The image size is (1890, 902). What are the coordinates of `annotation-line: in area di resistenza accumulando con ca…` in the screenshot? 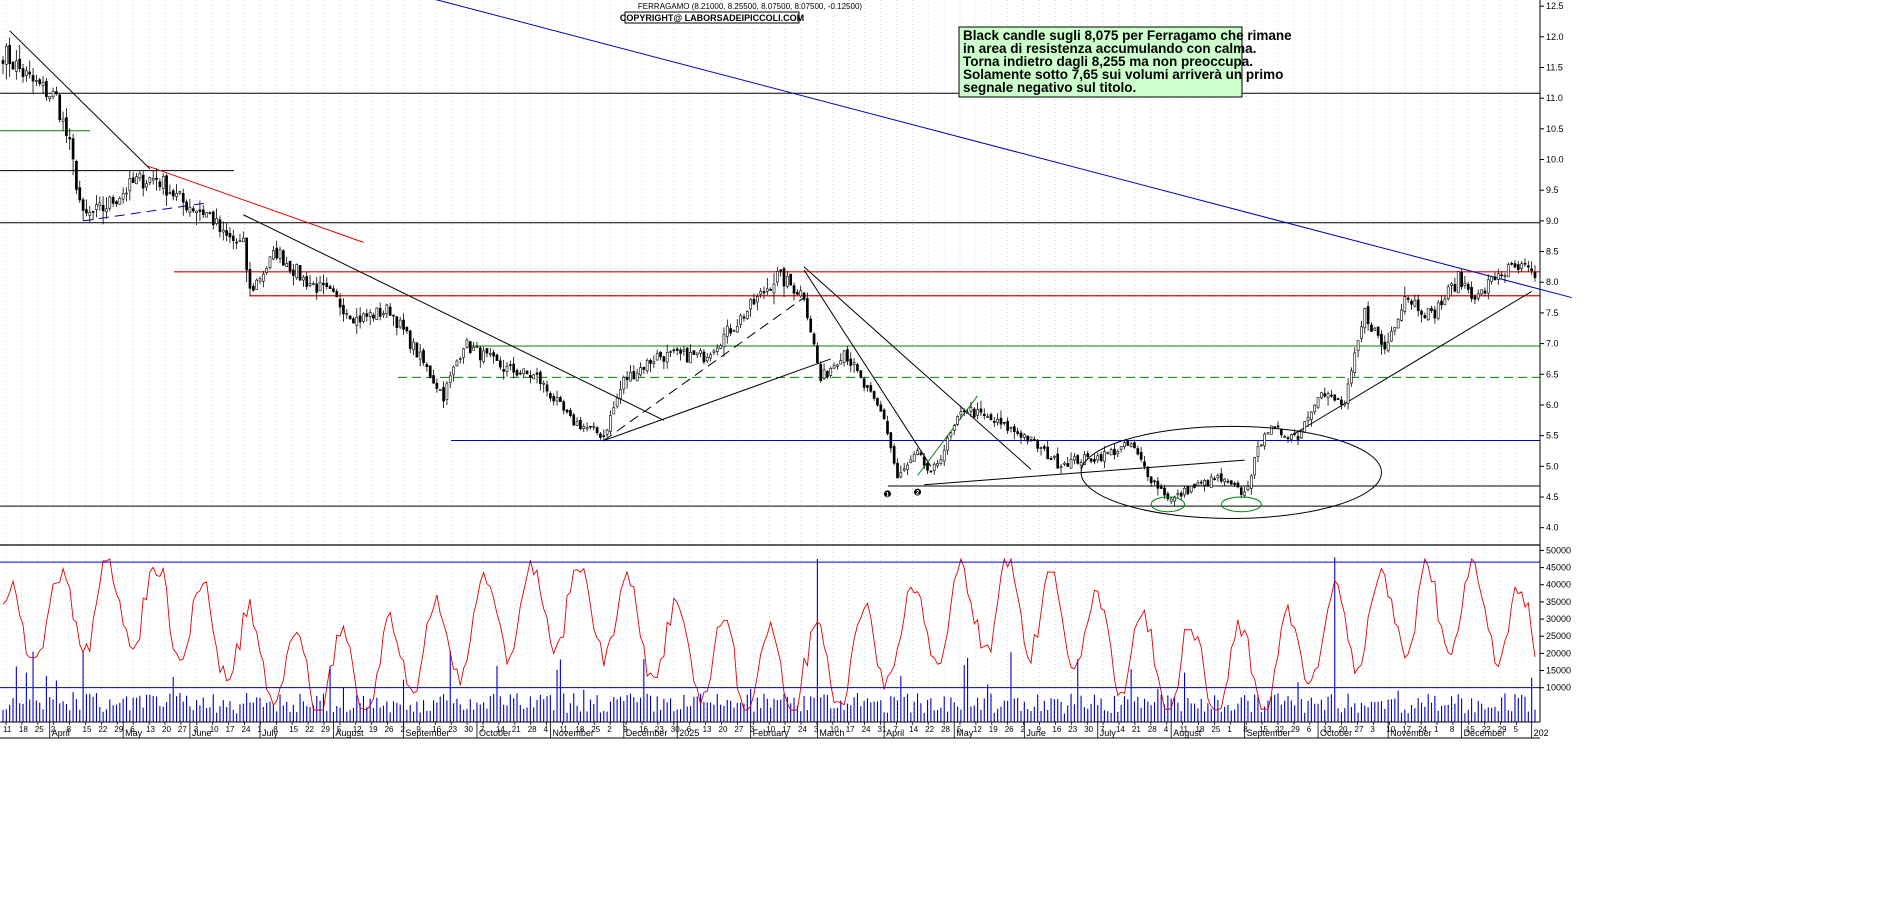 It's located at (1109, 48).